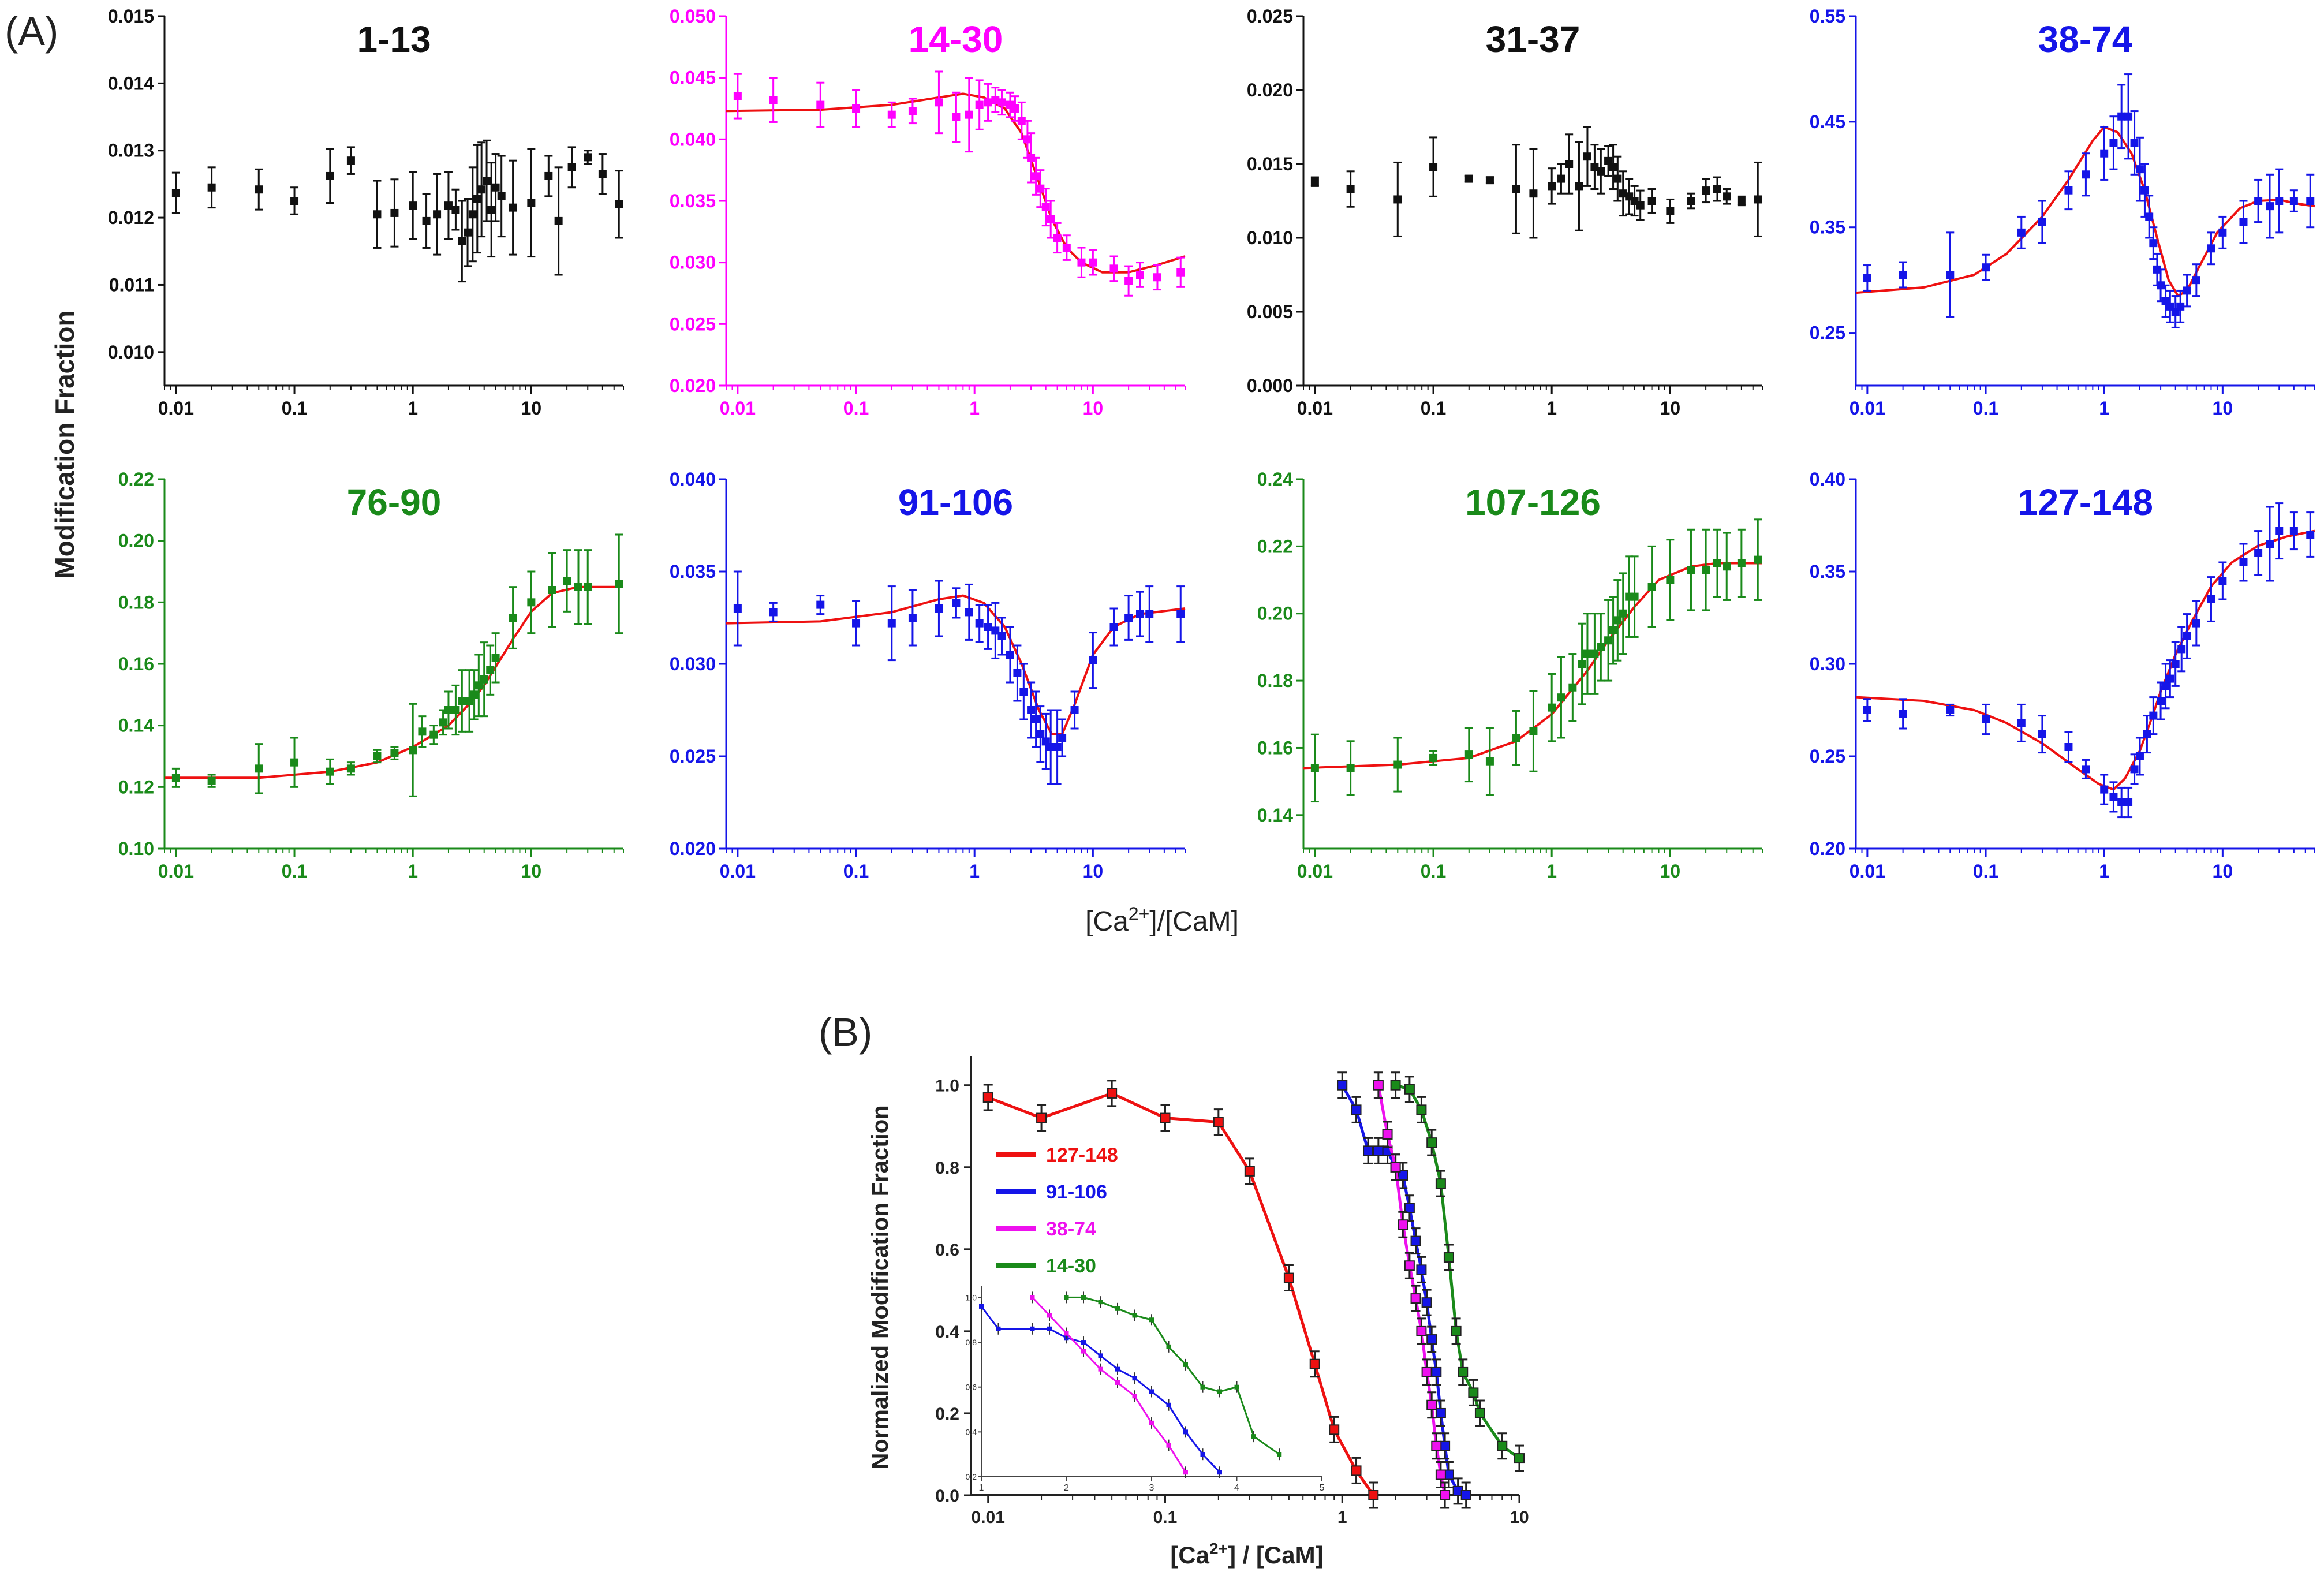 This screenshot has height=1572, width=2324. I want to click on legend-label-14-30: 14-30, so click(1071, 1266).